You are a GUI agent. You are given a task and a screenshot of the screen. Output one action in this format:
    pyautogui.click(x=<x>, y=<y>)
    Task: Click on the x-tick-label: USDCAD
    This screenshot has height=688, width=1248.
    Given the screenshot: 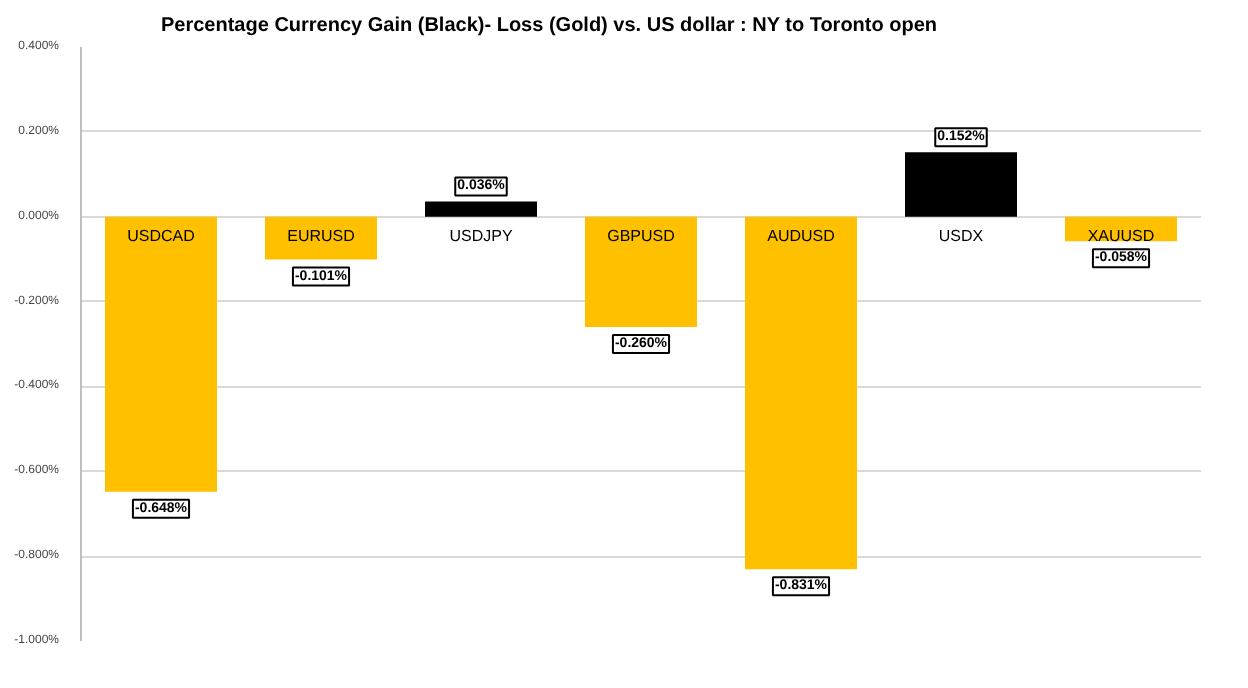 What is the action you would take?
    pyautogui.click(x=161, y=235)
    